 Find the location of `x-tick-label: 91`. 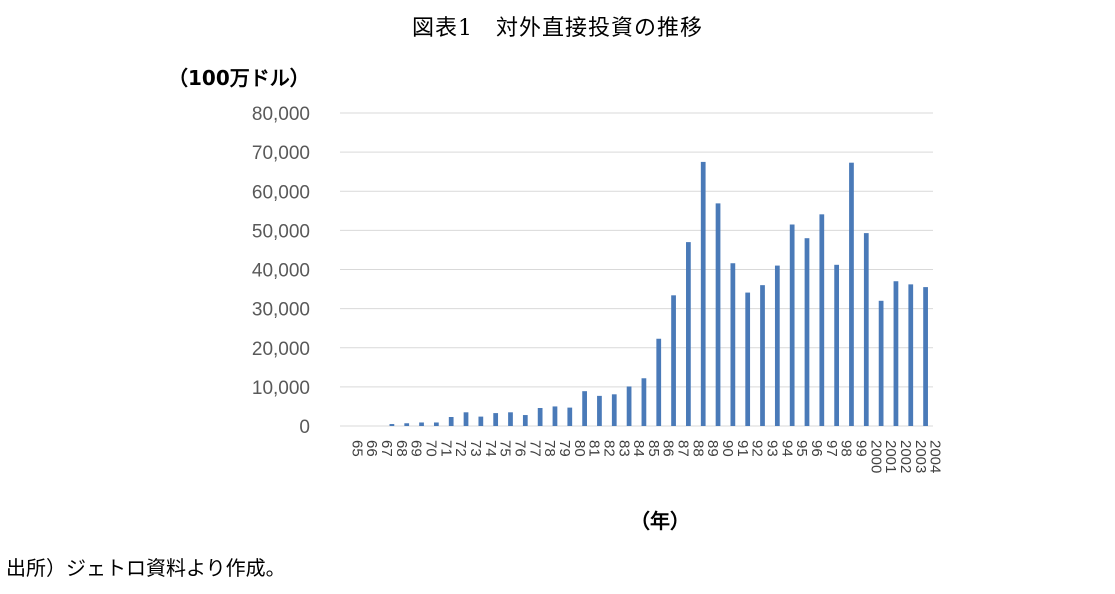

x-tick-label: 91 is located at coordinates (742, 448).